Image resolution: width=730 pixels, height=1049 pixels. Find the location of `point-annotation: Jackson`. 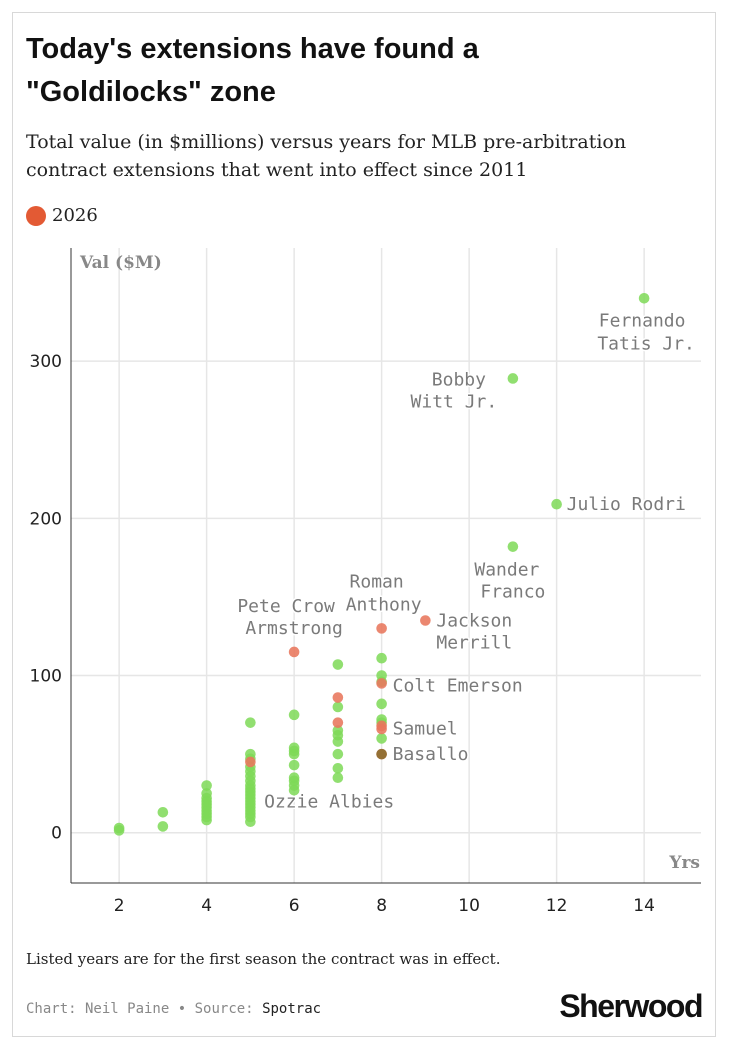

point-annotation: Jackson is located at coordinates (474, 621).